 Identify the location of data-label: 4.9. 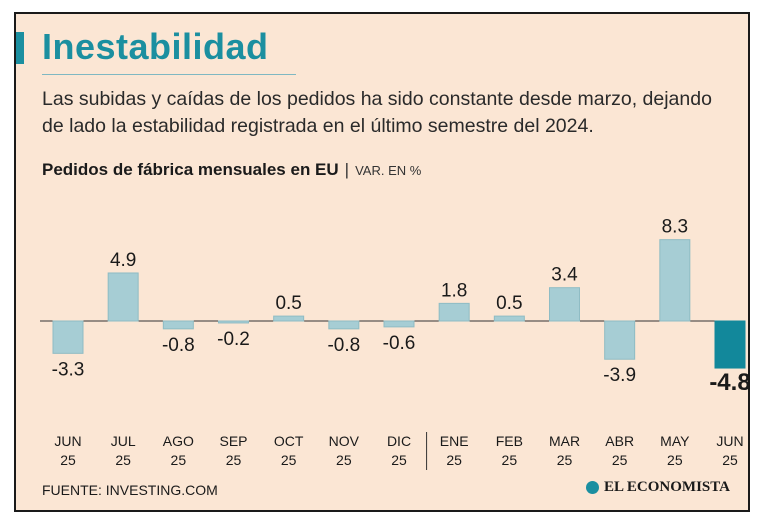
(123, 260).